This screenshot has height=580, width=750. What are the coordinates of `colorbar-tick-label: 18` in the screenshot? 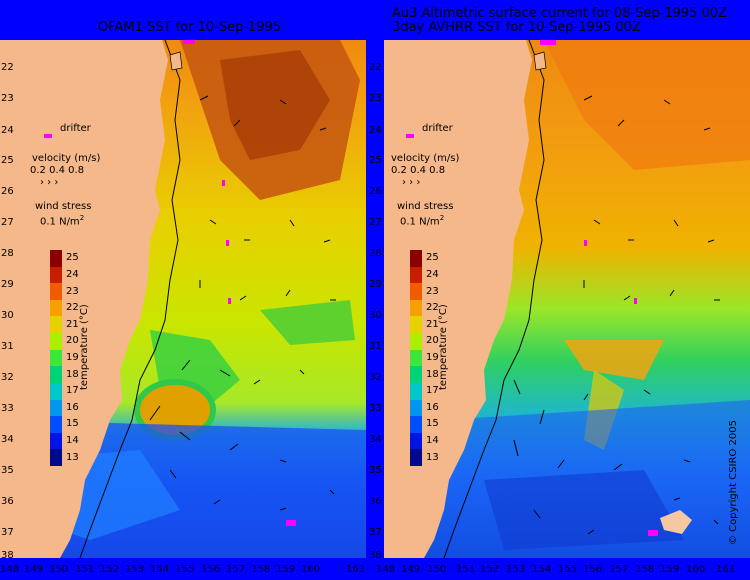 It's located at (432, 374).